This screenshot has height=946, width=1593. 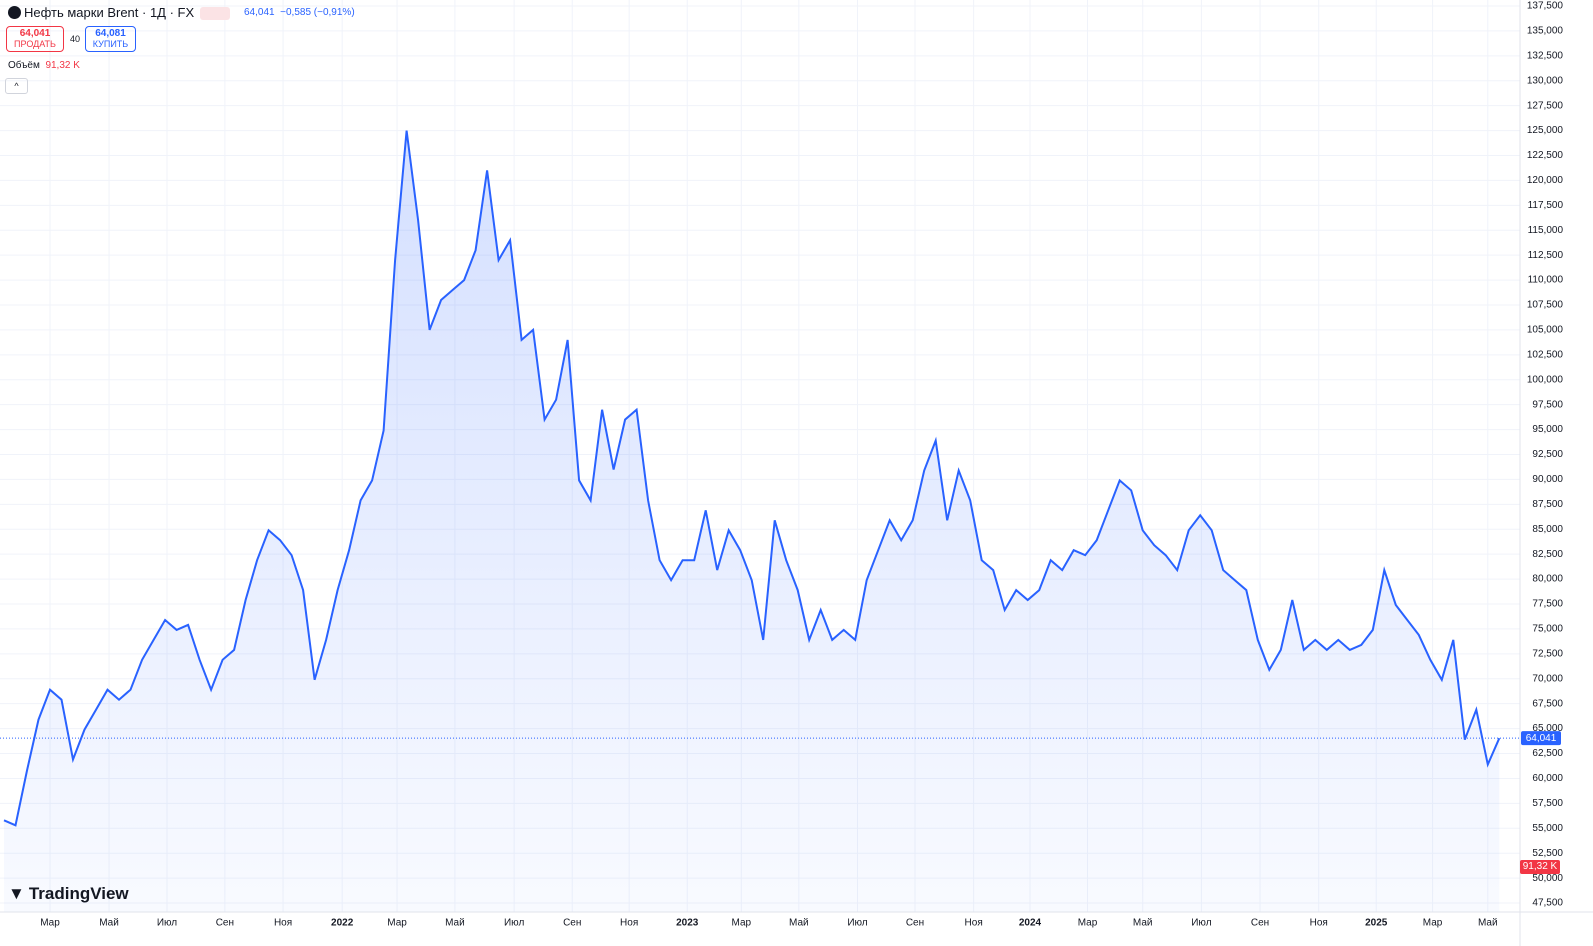 What do you see at coordinates (35, 44) in the screenshot?
I see `sell-label: ПРОДАТЬ` at bounding box center [35, 44].